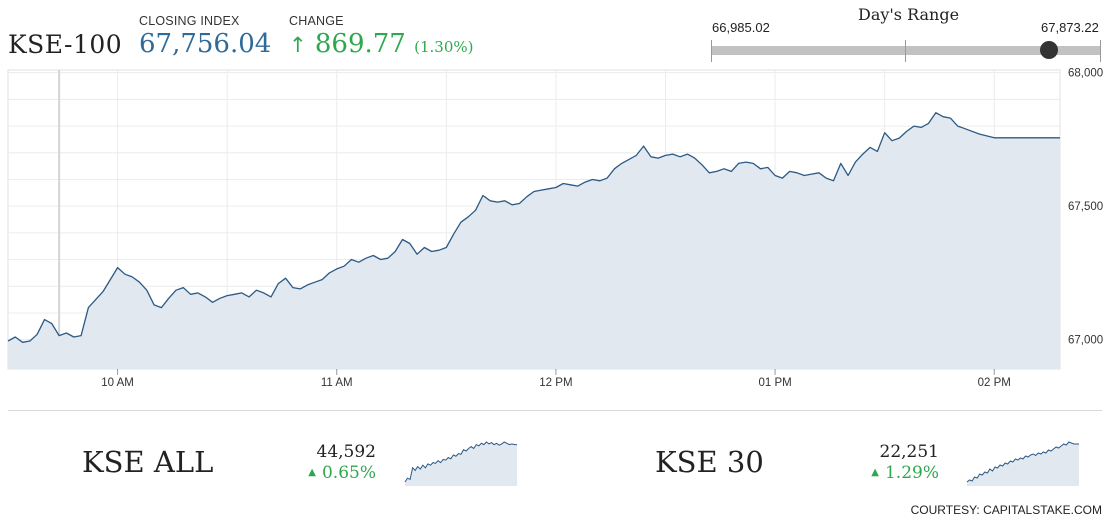  What do you see at coordinates (189, 21) in the screenshot?
I see `closing-index-label: CLOSING INDEX` at bounding box center [189, 21].